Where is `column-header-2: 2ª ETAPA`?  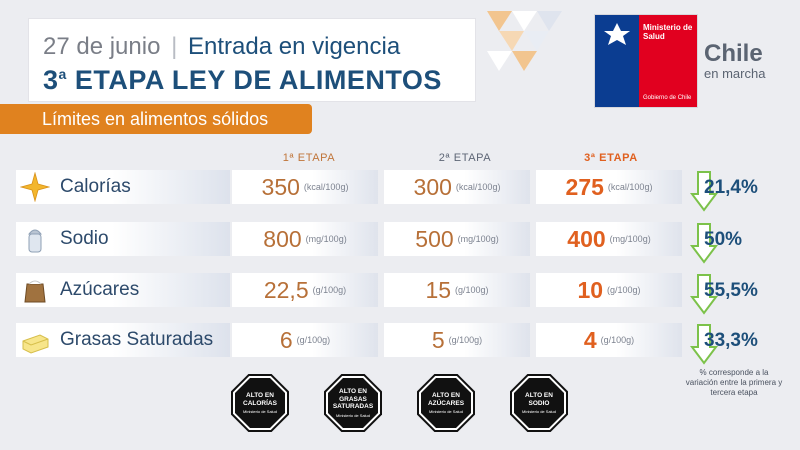
column-header-2: 2ª ETAPA is located at coordinates (465, 158).